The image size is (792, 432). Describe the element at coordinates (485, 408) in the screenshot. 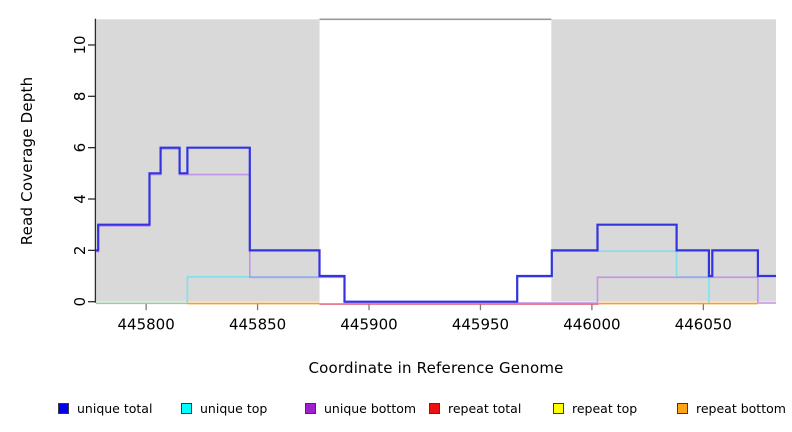

I see `legend-label: repeat total` at that location.